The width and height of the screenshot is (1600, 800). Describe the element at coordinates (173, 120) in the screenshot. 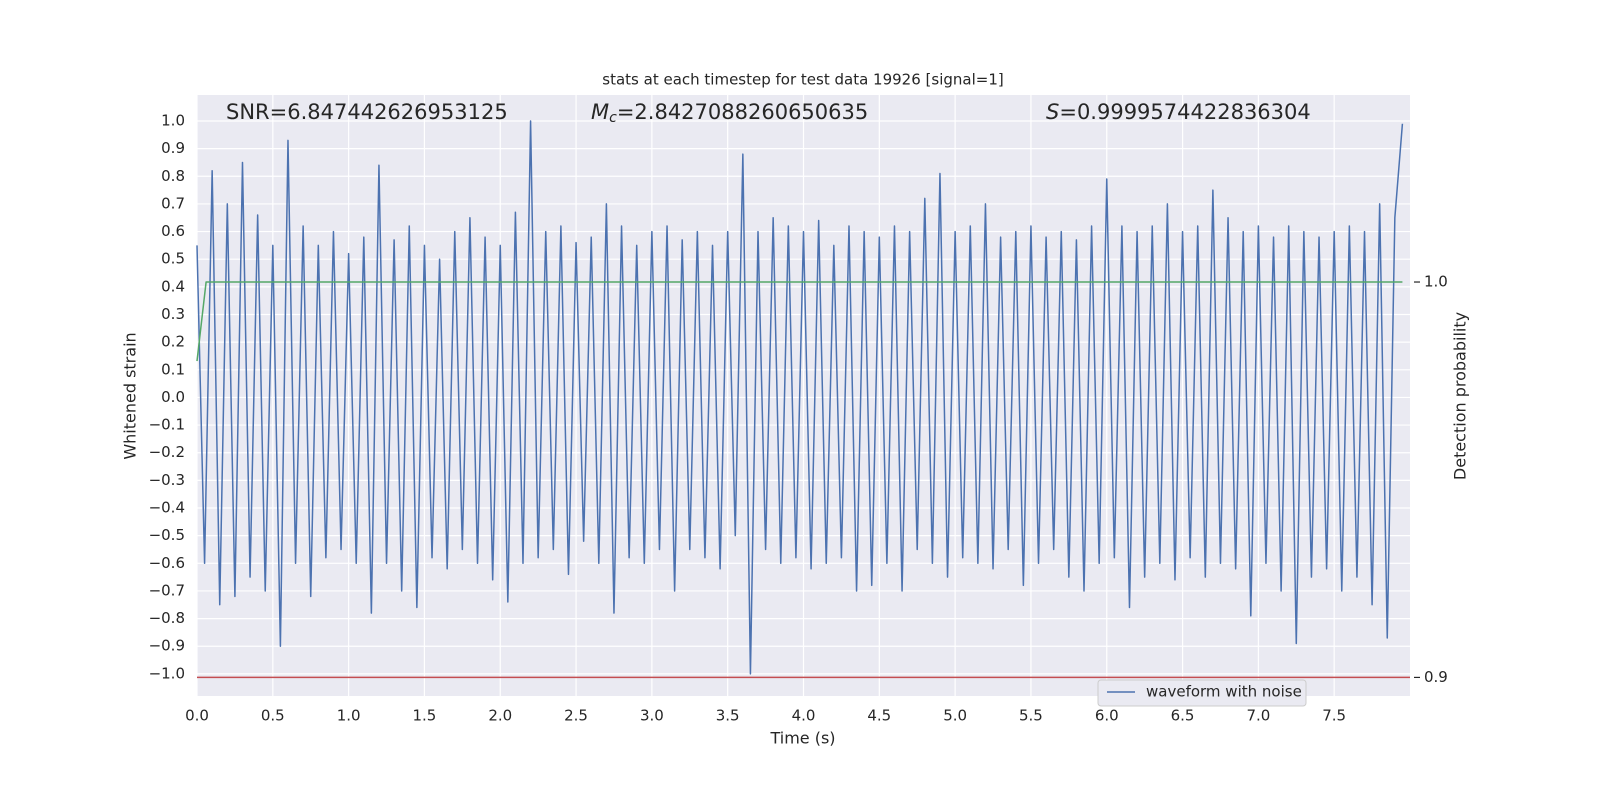

I see `y-tick-label: 1.0` at that location.